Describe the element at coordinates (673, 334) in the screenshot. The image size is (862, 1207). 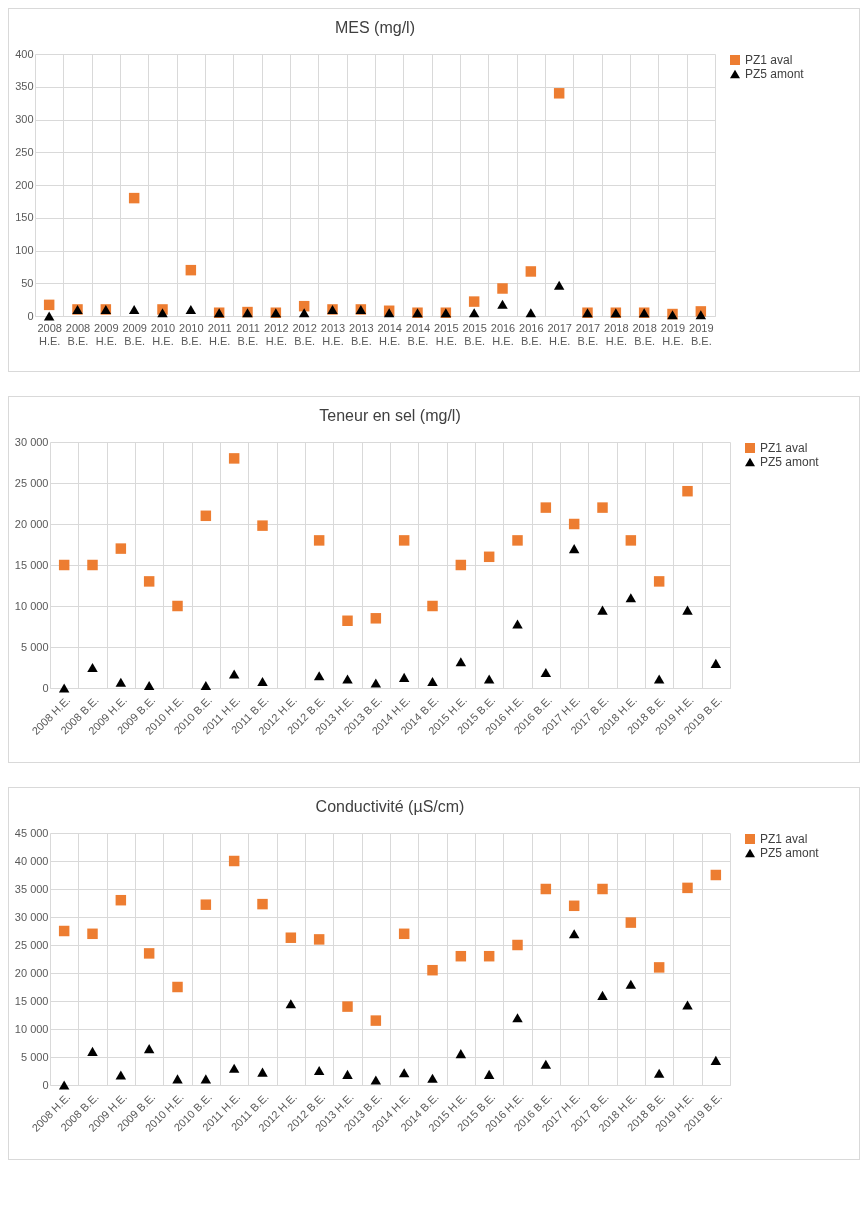
I see `x-tick-label: 2019 H.E.` at that location.